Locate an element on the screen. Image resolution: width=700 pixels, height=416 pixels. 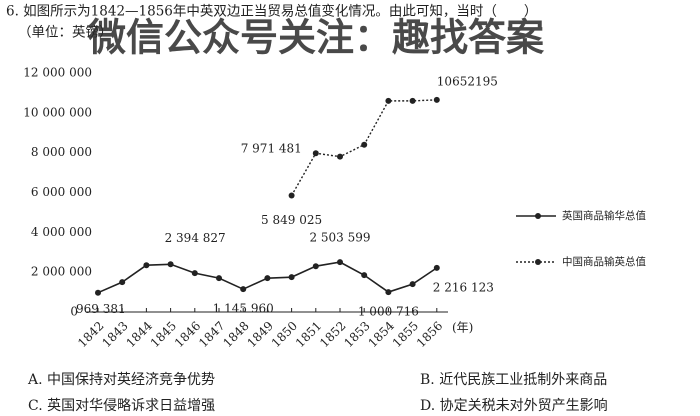
value-label: 1 145 960 is located at coordinates (243, 309).